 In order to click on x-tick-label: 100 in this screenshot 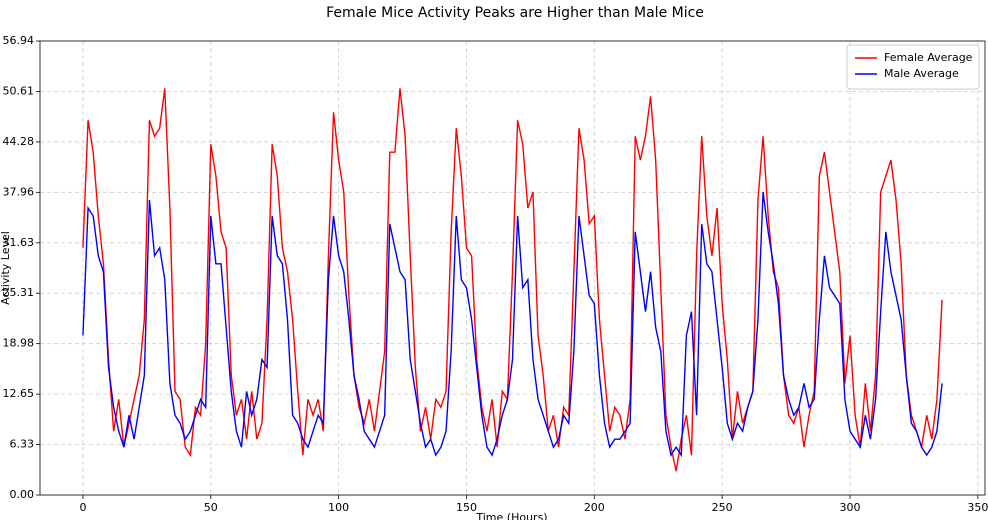, I will do `click(338, 507)`.